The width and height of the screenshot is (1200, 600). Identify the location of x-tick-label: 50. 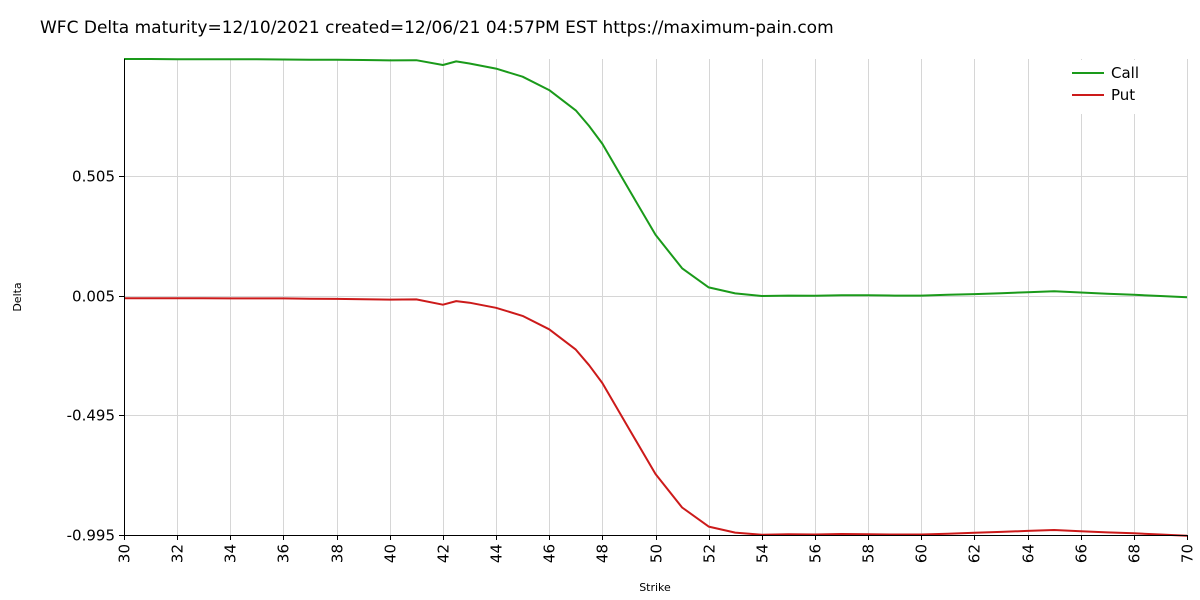
(657, 553).